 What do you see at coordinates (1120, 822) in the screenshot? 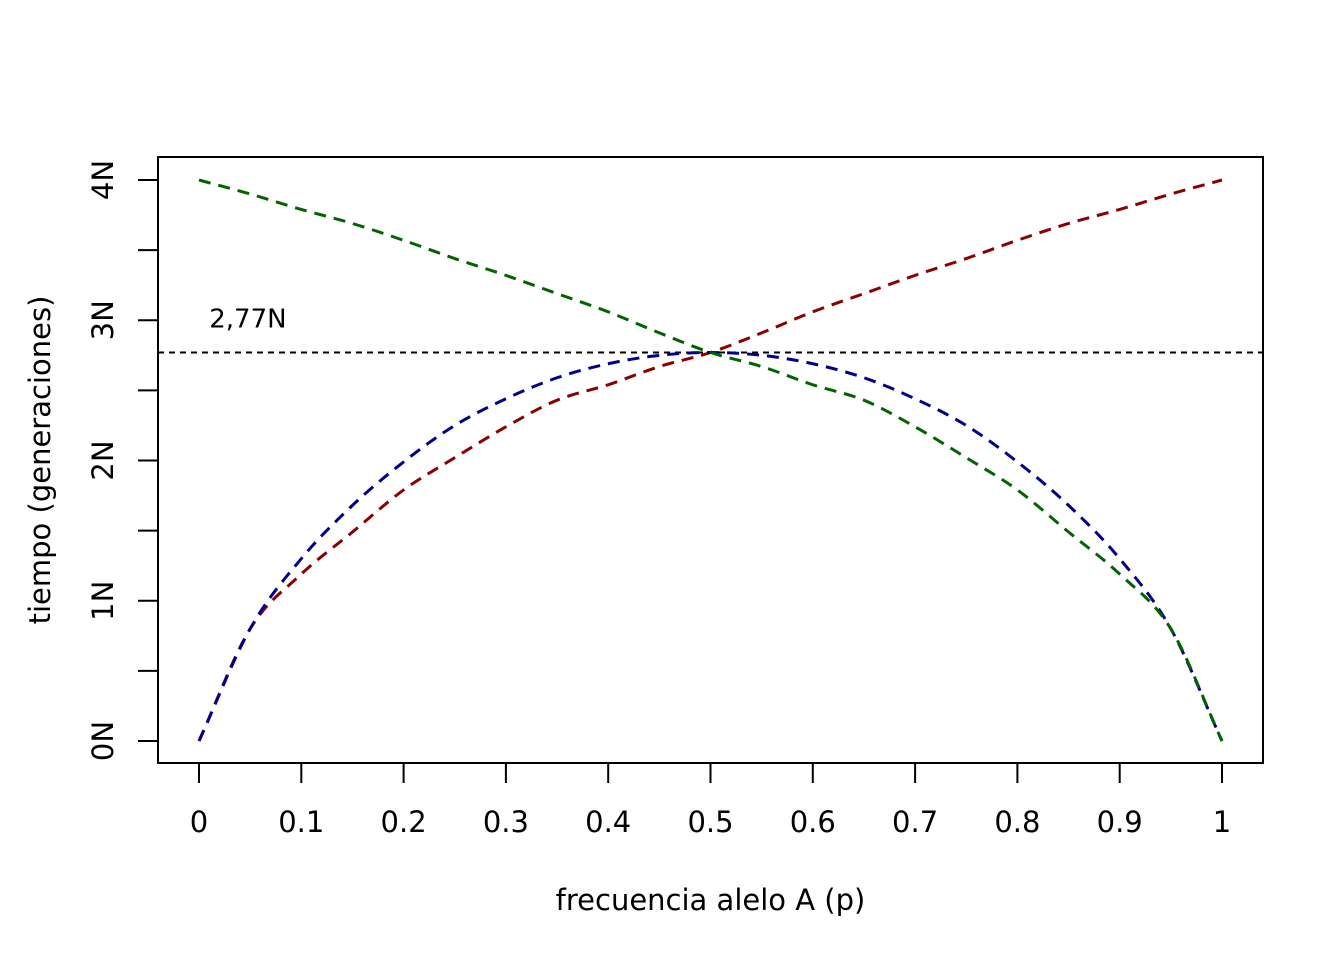
I see `x-tick-label: 0.9` at bounding box center [1120, 822].